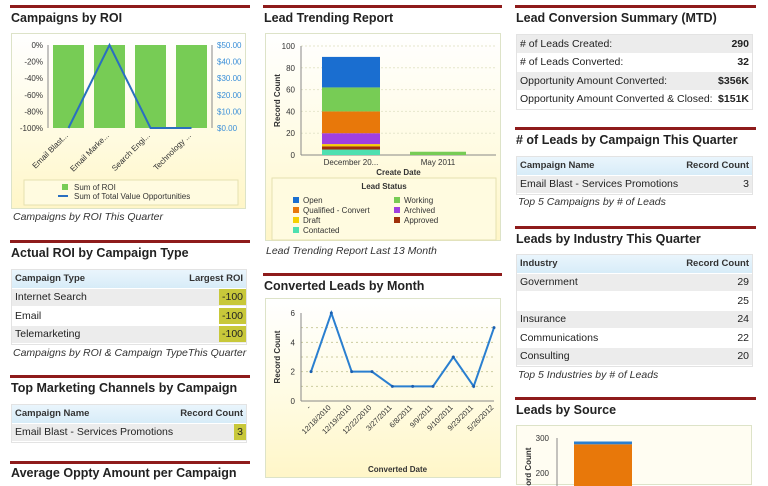 Image resolution: width=768 pixels, height=486 pixels. Describe the element at coordinates (634, 356) in the screenshot. I see `table-row: Consulting 20` at that location.